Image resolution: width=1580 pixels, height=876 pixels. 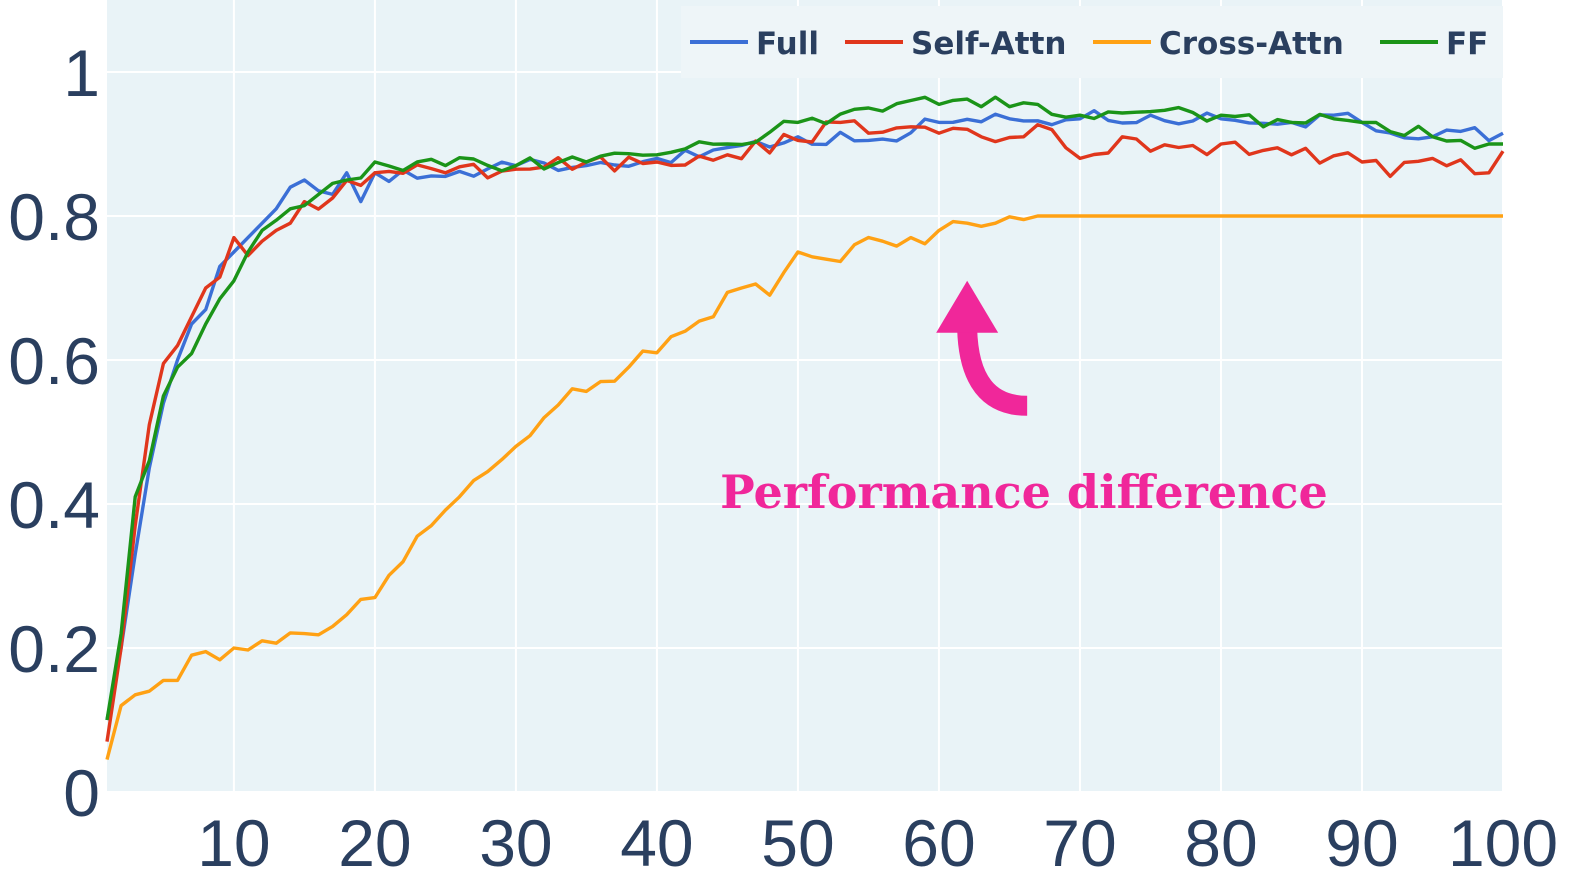 I want to click on x-tick-label: 10, so click(x=233, y=841).